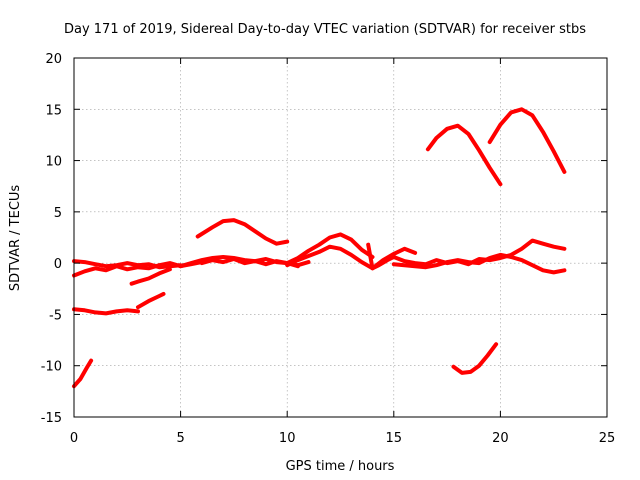 Image resolution: width=640 pixels, height=480 pixels. I want to click on y-axis-label: SDTVAR / TECUs, so click(15, 238).